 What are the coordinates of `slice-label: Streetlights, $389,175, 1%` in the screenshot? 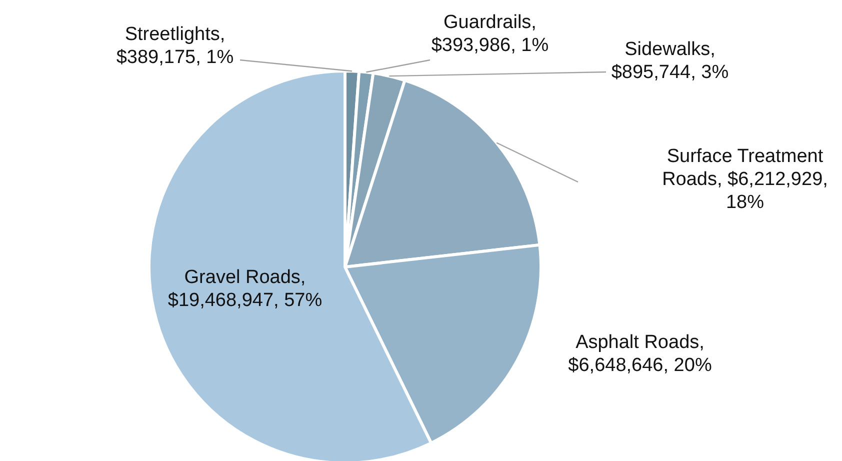 It's located at (175, 46).